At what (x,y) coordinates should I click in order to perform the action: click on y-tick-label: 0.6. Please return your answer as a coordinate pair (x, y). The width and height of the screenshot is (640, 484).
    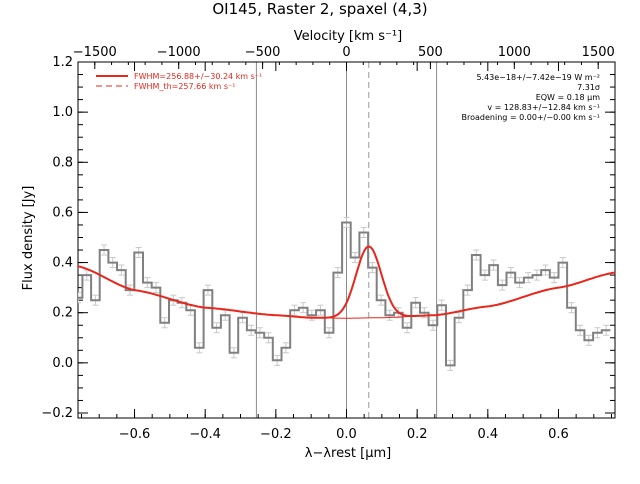
    Looking at the image, I should click on (62, 212).